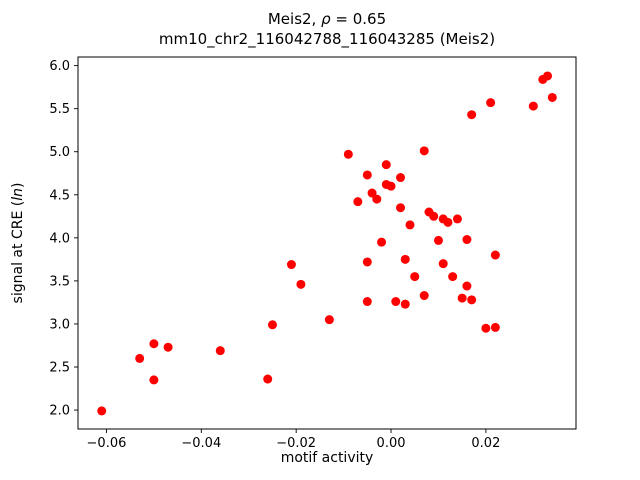 This screenshot has width=640, height=480. I want to click on y-tick-label: 6.0, so click(59, 66).